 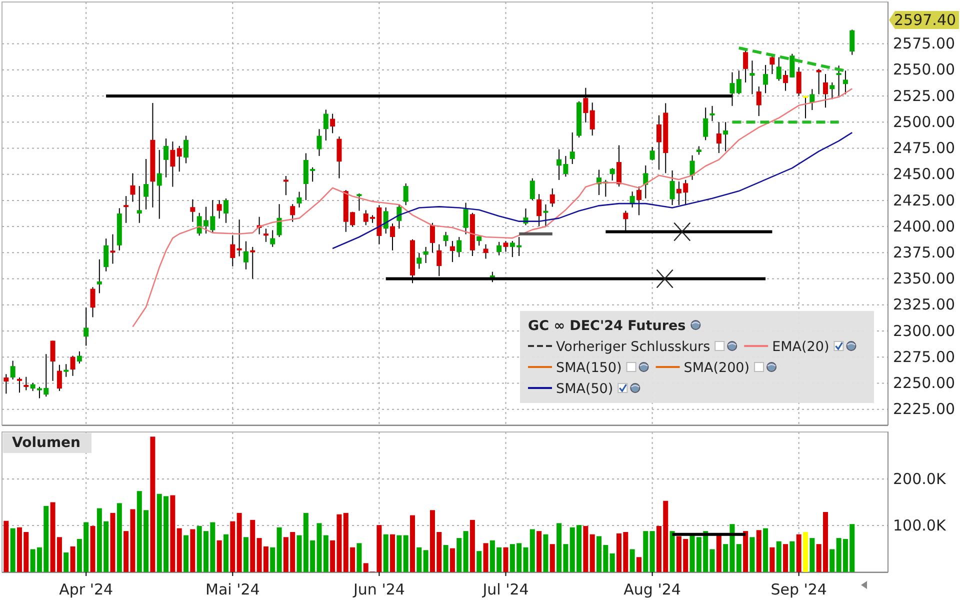 What do you see at coordinates (924, 252) in the screenshot?
I see `y-tick-label: 2375.00` at bounding box center [924, 252].